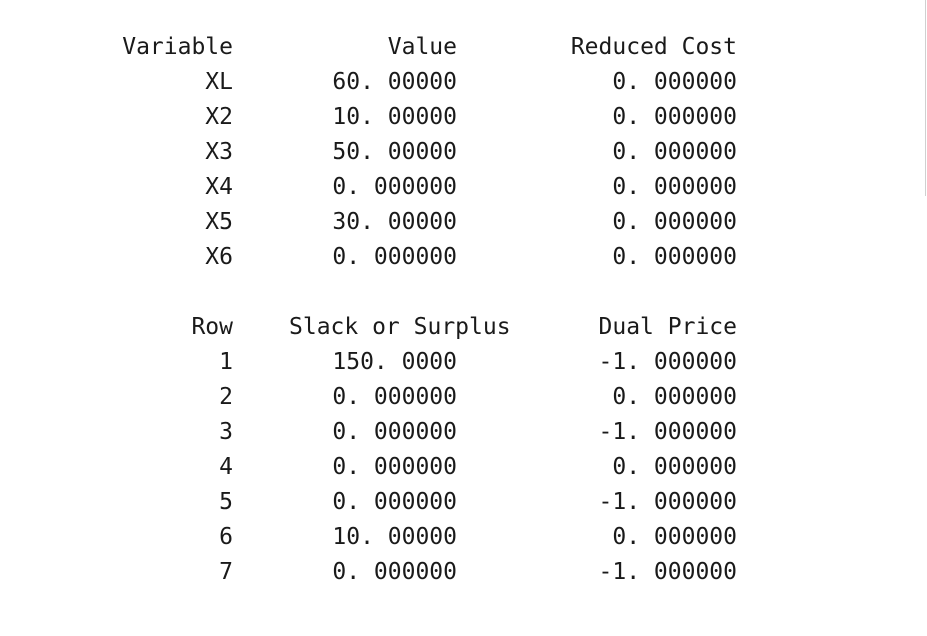 This screenshot has width=927, height=636. Describe the element at coordinates (219, 187) in the screenshot. I see `variable-name: X4` at that location.